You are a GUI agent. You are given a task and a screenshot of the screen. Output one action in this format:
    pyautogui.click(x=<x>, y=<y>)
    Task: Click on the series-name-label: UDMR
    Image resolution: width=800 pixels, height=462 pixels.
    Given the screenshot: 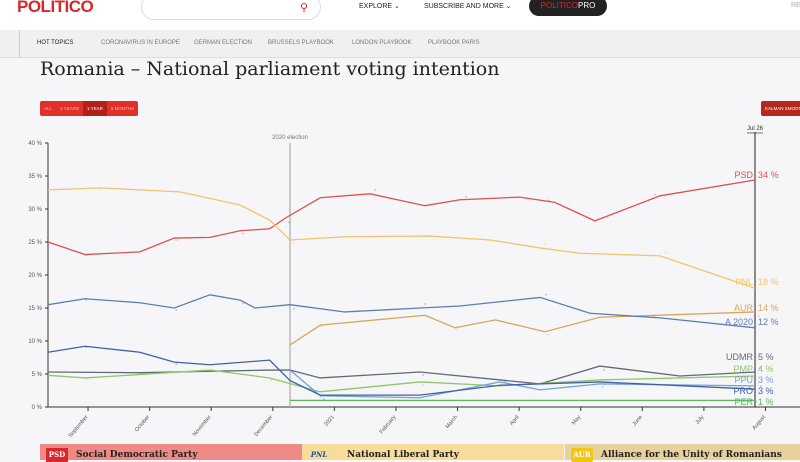 What is the action you would take?
    pyautogui.click(x=739, y=357)
    